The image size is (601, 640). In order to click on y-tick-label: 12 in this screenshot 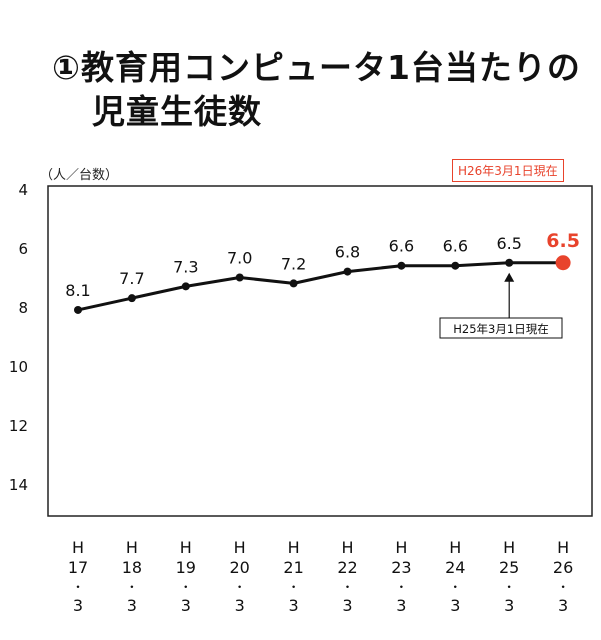, I will do `click(18, 426)`.